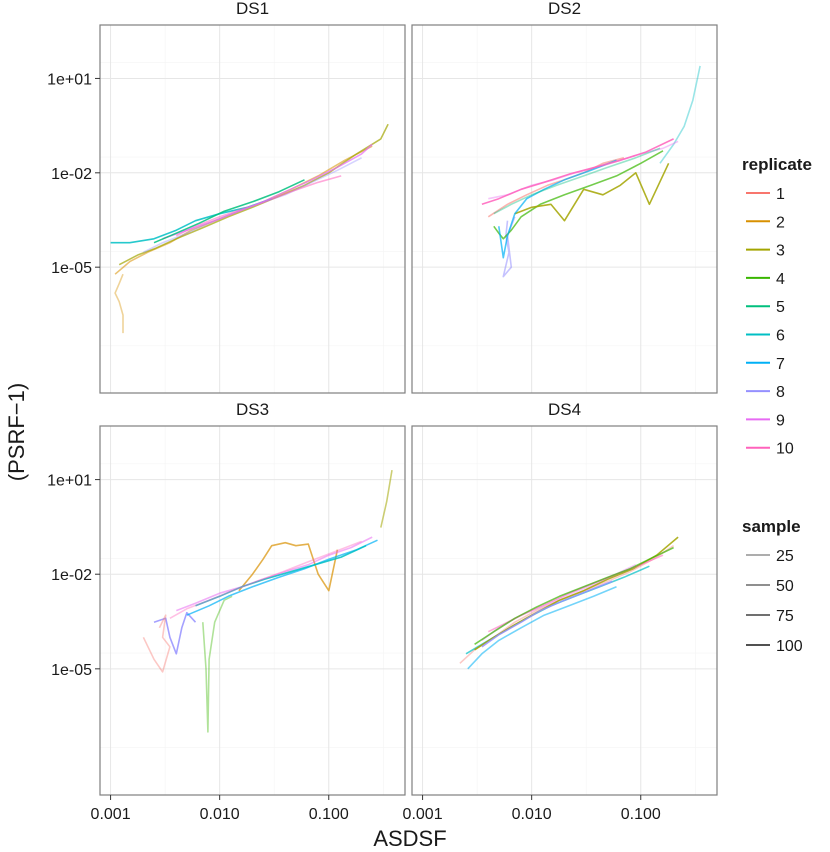 The height and width of the screenshot is (852, 830). Describe the element at coordinates (564, 409) in the screenshot. I see `panel-title: DS4` at that location.